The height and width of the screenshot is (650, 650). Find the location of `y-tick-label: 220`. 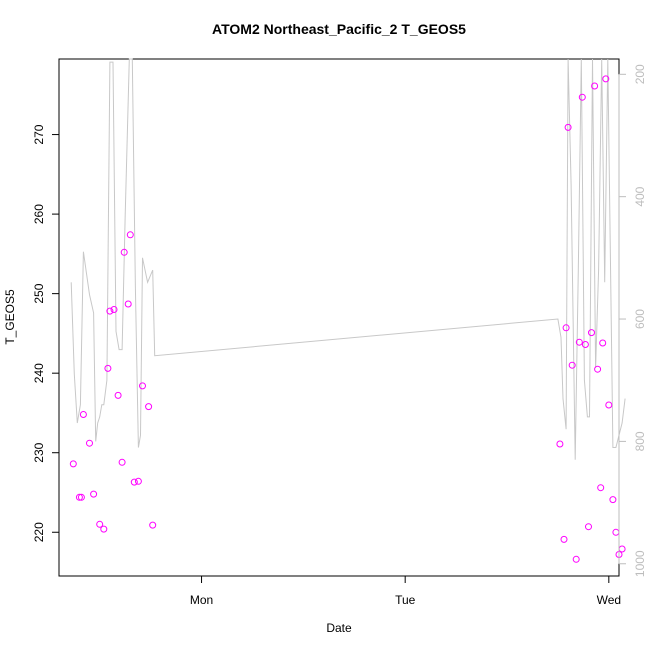

y-tick-label: 220 is located at coordinates (39, 532).